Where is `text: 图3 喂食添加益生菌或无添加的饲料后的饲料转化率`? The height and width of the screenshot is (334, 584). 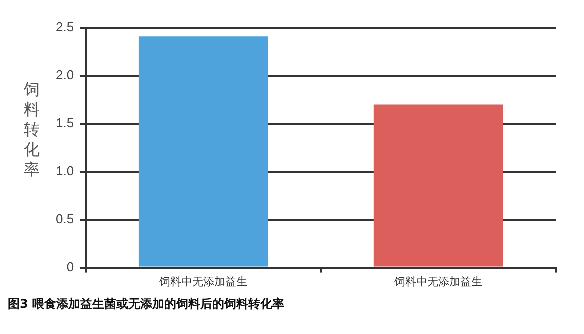 text: 图3 喂食添加益生菌或无添加的饲料后的饲料转化率 is located at coordinates (146, 304).